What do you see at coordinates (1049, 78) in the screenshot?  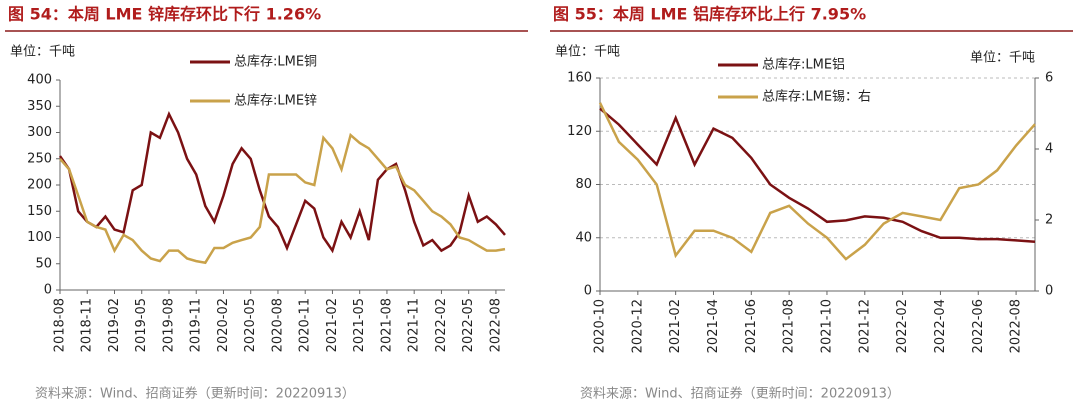 I see `y2-tick-label: 6` at bounding box center [1049, 78].